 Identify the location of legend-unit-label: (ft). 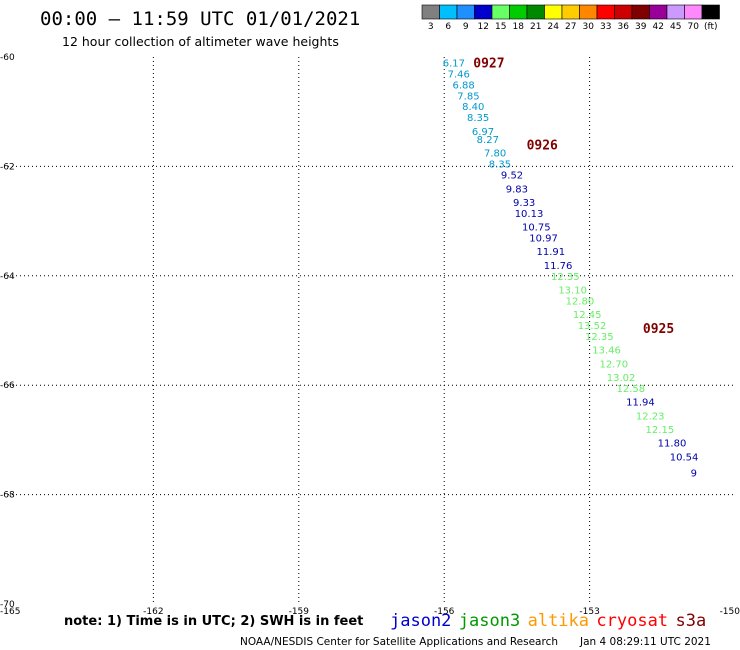
(711, 27).